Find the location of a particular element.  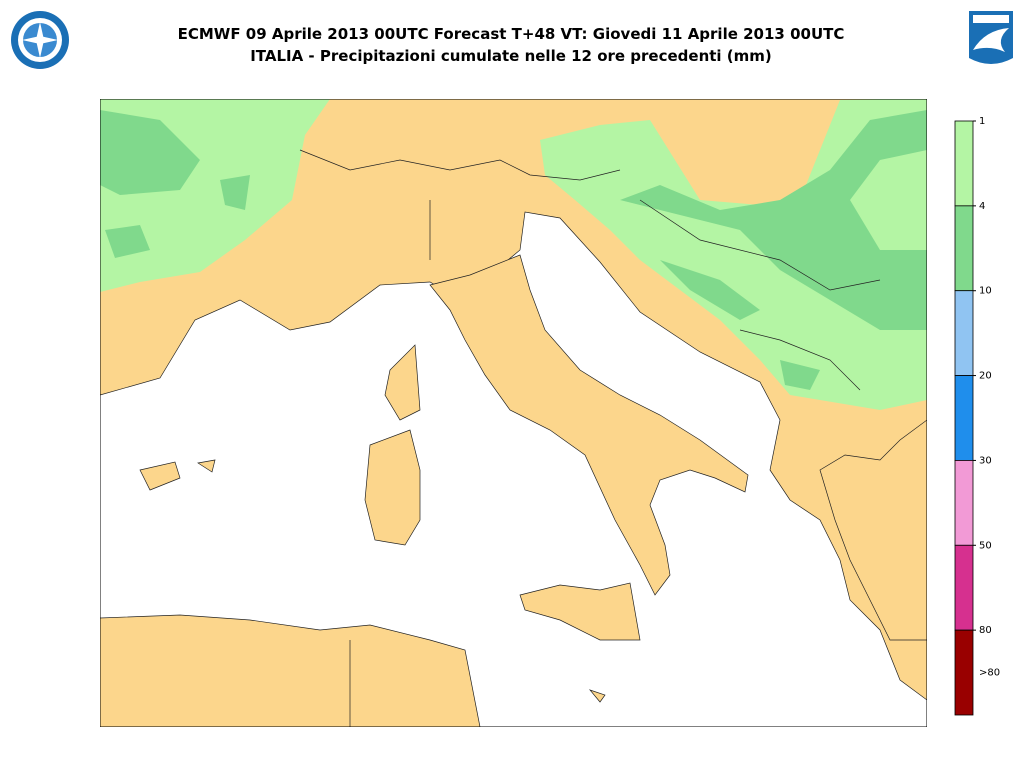

legend-tick-label: 50 is located at coordinates (985, 545).